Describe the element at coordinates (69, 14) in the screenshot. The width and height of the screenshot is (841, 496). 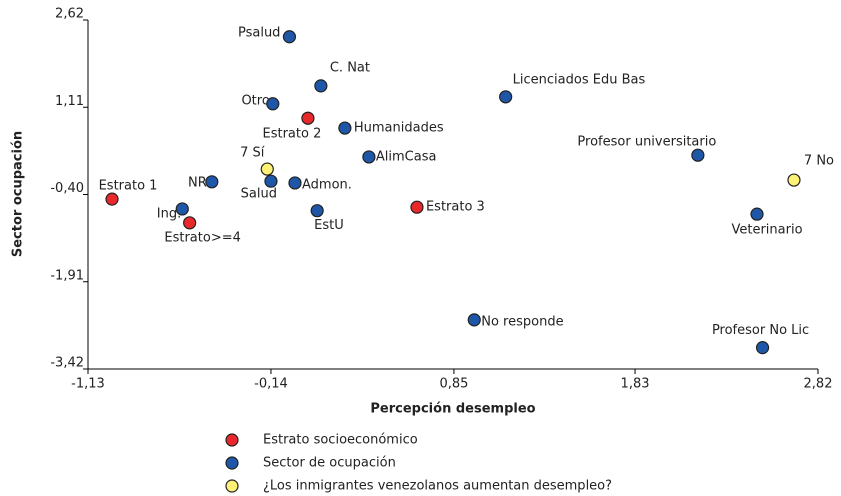
I see `y-tick-label: 2,62` at that location.